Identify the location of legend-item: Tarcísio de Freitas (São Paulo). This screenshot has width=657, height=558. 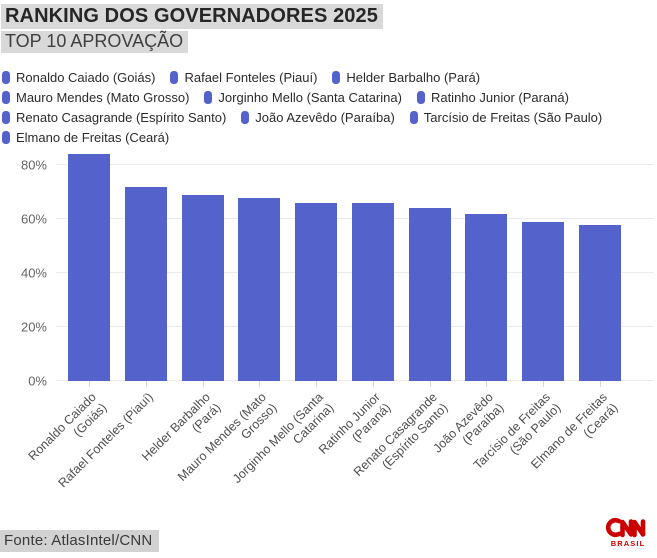
(506, 117).